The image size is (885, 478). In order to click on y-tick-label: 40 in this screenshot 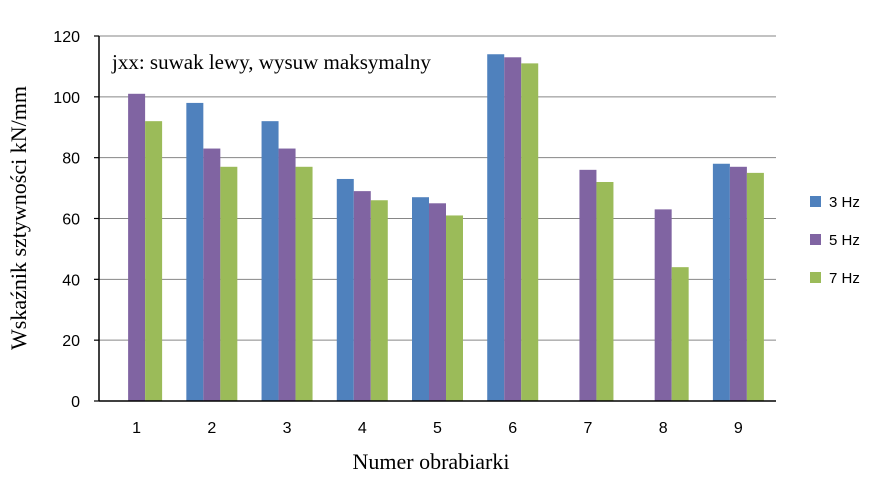, I will do `click(71, 280)`.